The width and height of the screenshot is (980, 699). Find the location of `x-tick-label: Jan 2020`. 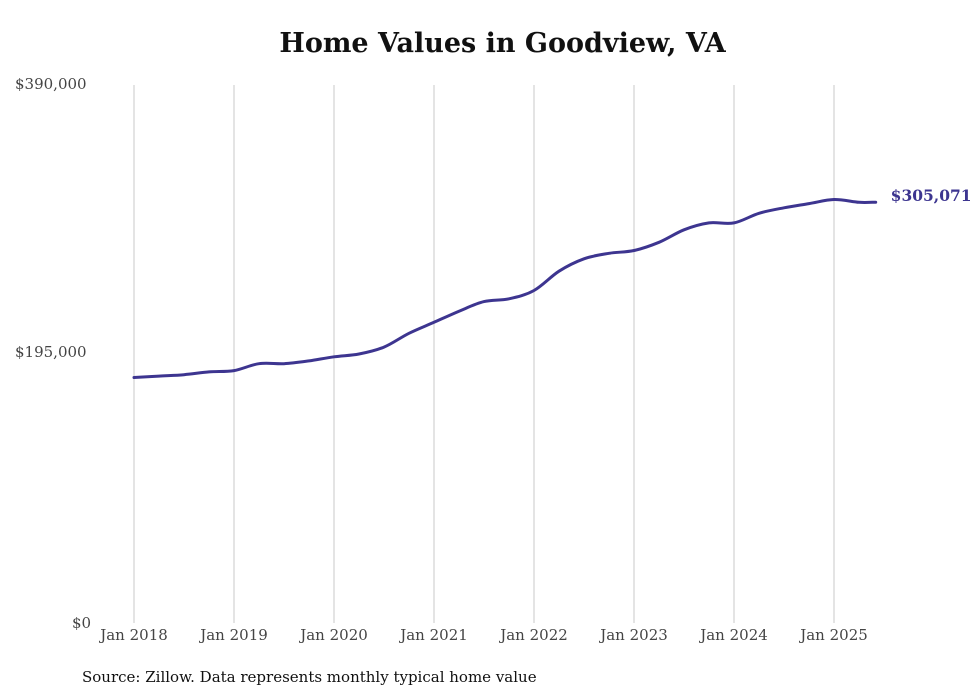

x-tick-label: Jan 2020 is located at coordinates (333, 635).